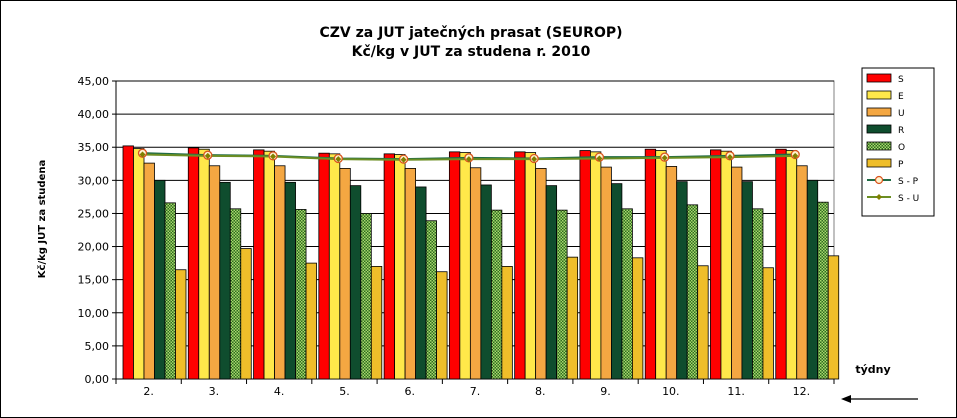 Image resolution: width=957 pixels, height=418 pixels. What do you see at coordinates (879, 197) in the screenshot?
I see `legend-marker-diamond` at bounding box center [879, 197].